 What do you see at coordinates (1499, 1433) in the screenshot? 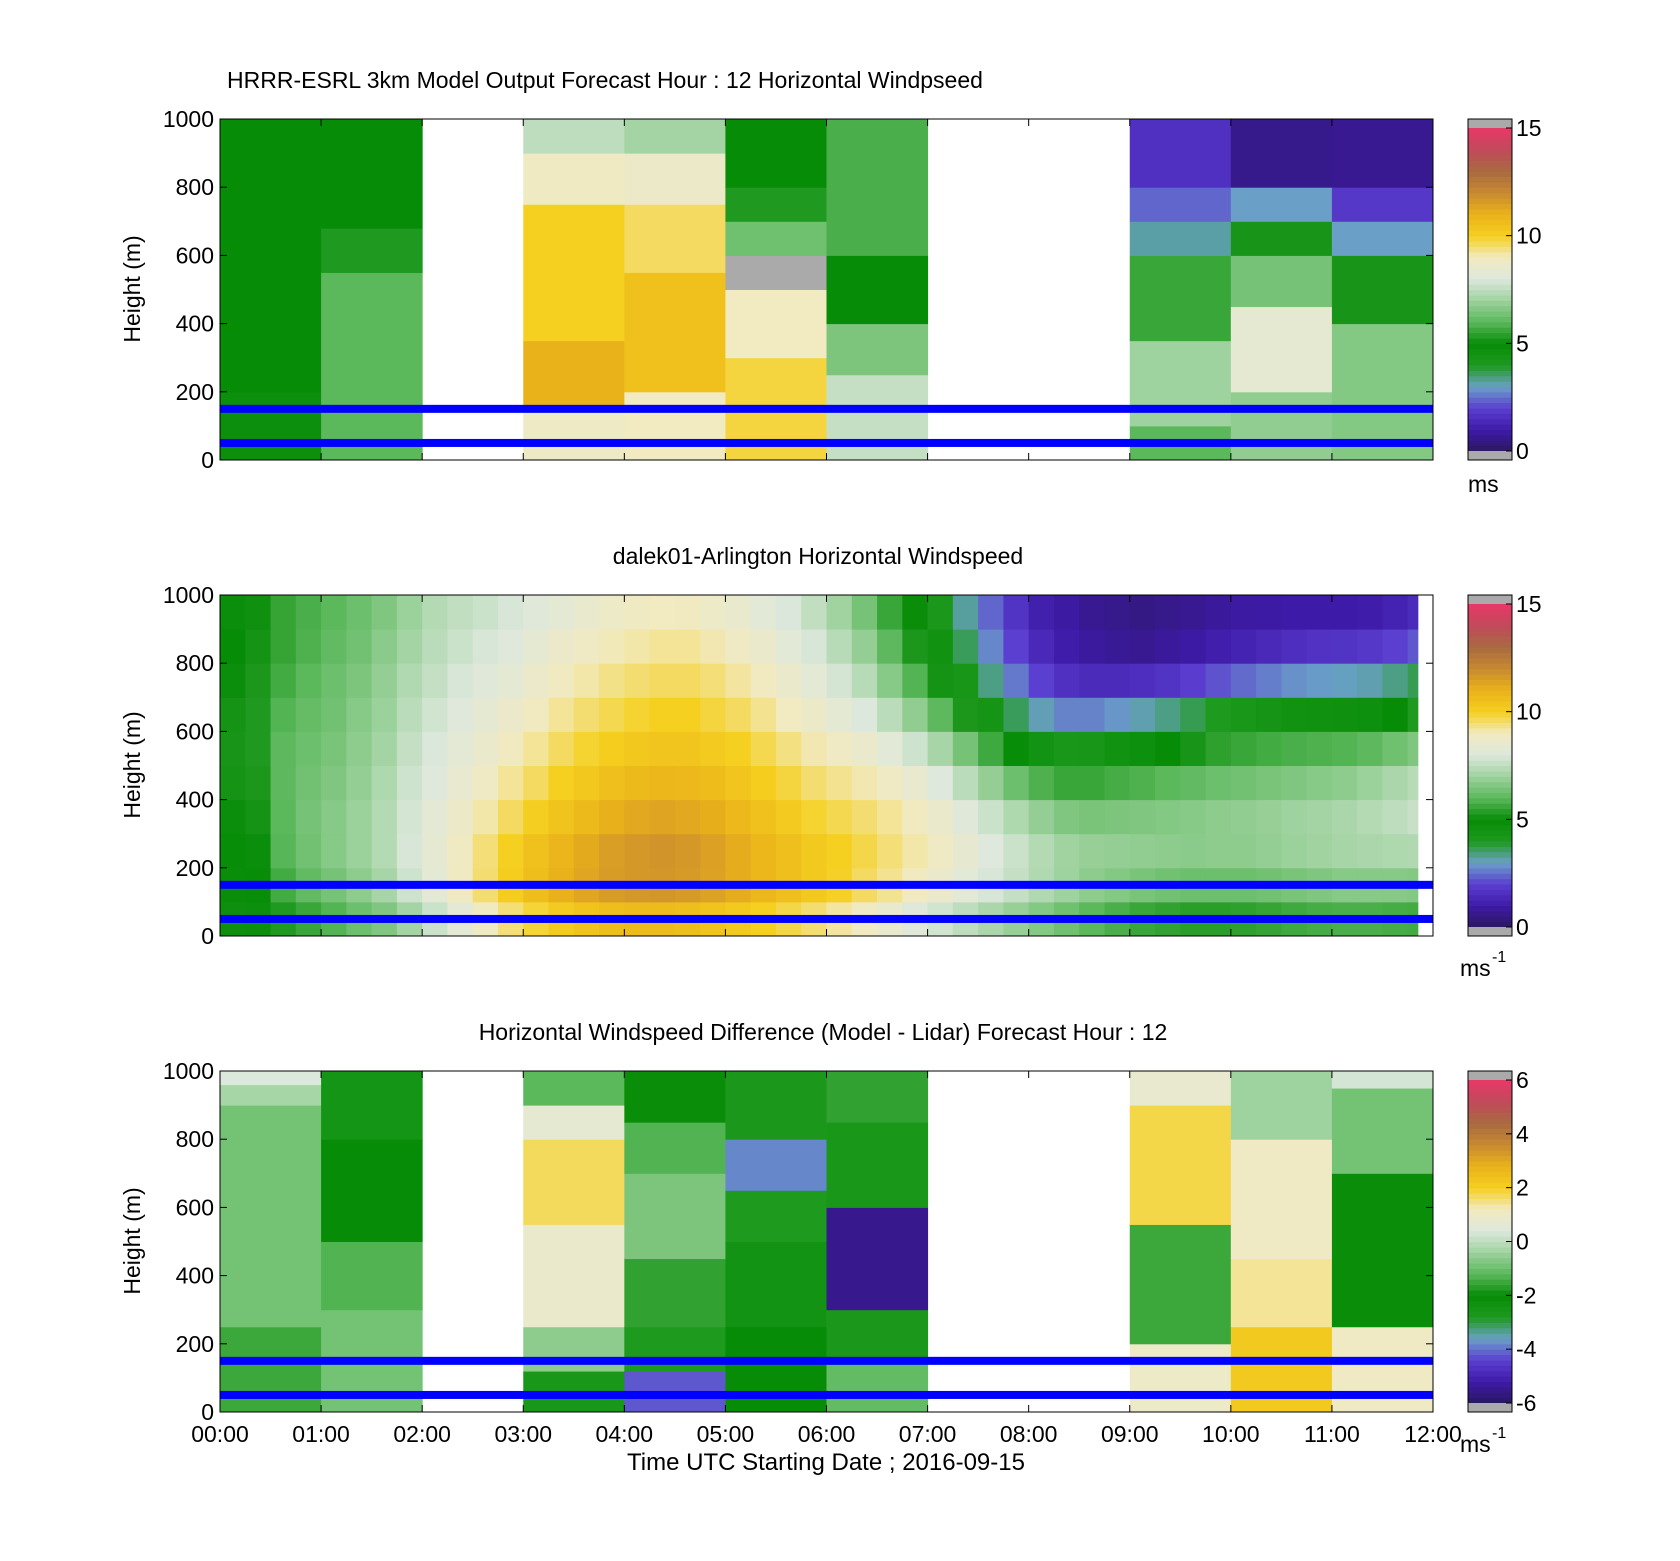
I see `panel-3-colorbar-unit-exp: -1` at bounding box center [1499, 1433].